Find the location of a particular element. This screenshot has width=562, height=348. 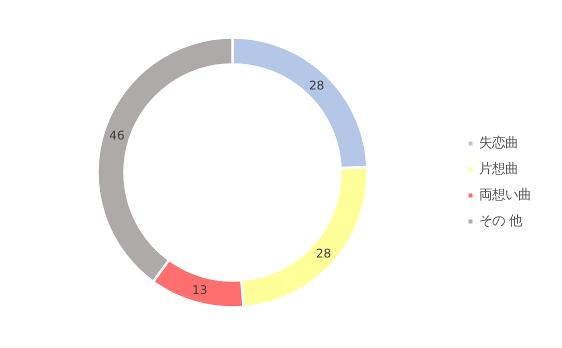

data-label: 13 is located at coordinates (200, 289).